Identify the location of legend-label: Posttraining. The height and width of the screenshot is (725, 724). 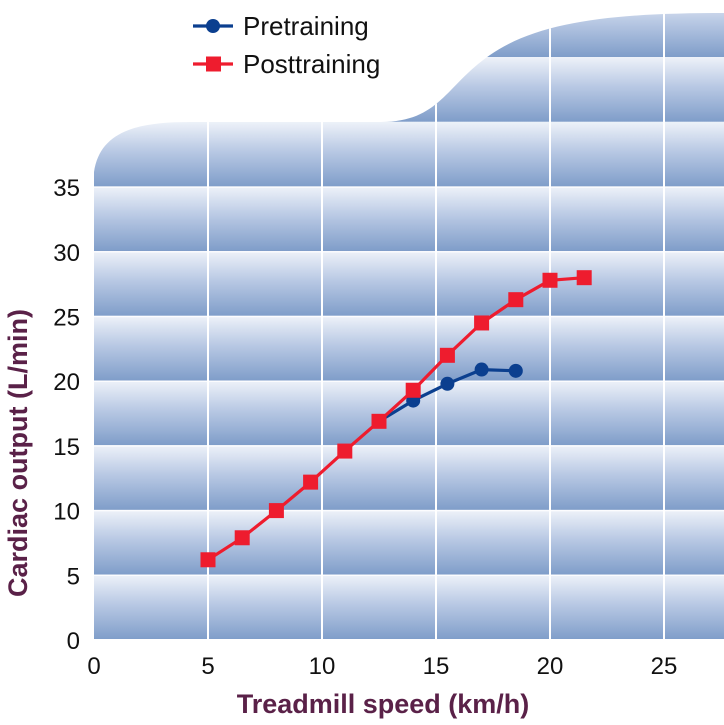
(311, 64).